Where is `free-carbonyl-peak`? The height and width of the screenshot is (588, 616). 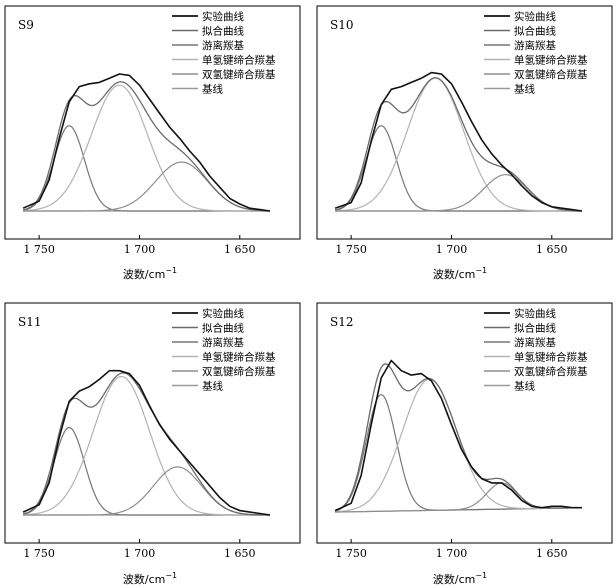
free-carbonyl-peak is located at coordinates (458, 453).